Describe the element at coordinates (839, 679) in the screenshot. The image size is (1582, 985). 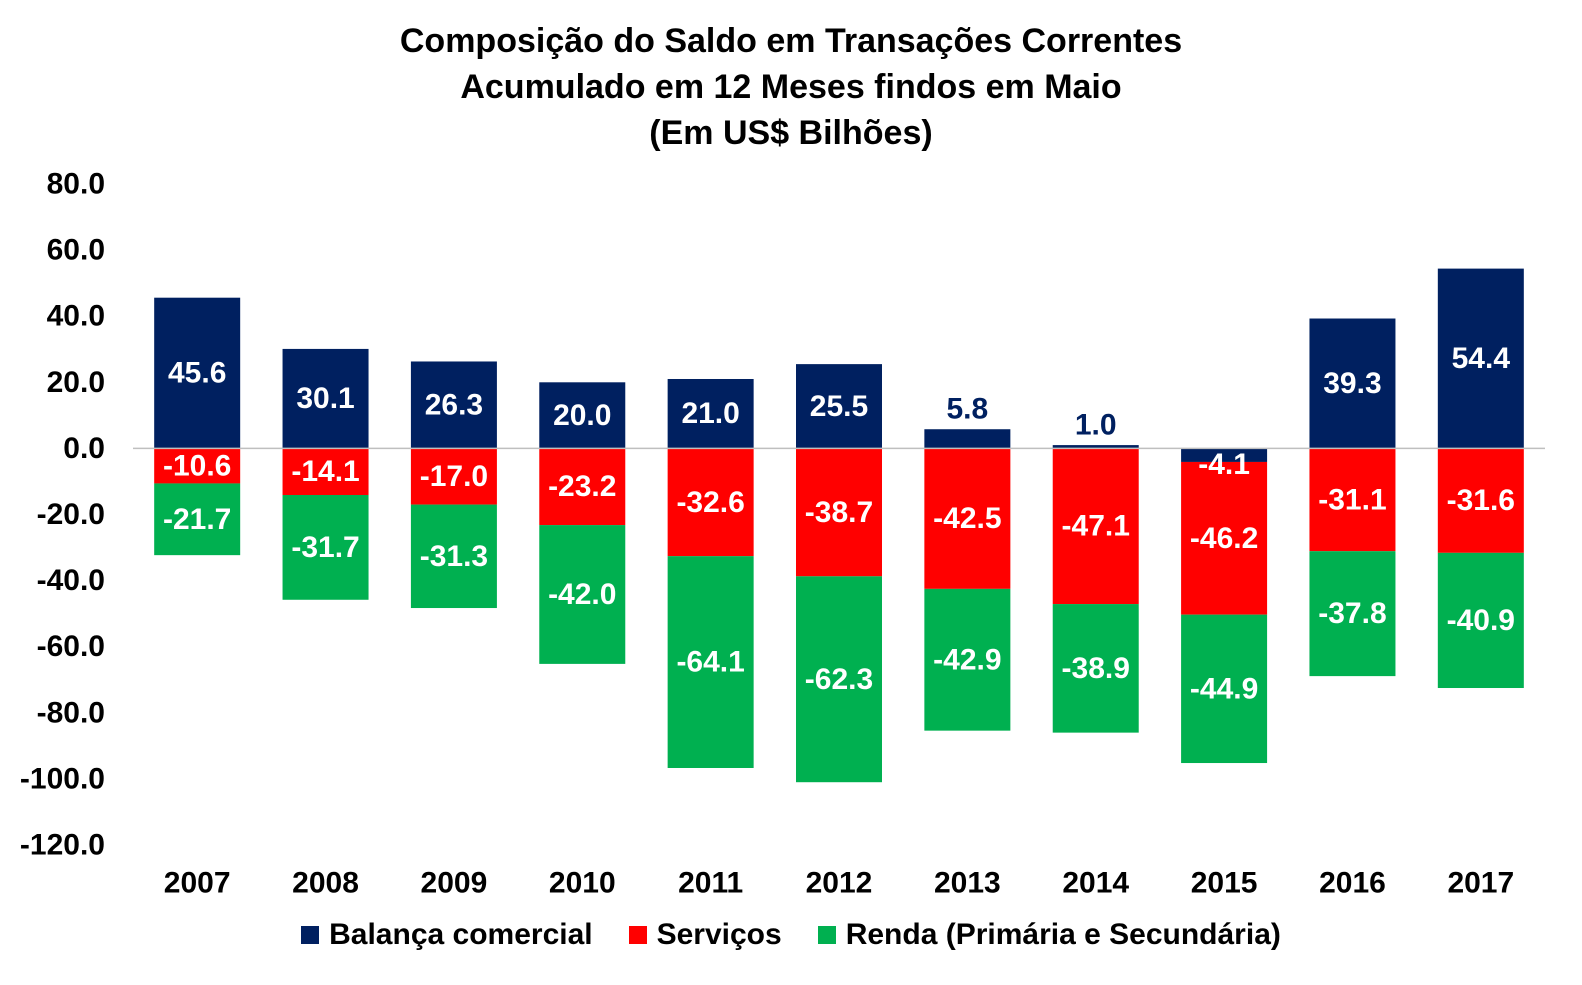
I see `bar-2-2012` at that location.